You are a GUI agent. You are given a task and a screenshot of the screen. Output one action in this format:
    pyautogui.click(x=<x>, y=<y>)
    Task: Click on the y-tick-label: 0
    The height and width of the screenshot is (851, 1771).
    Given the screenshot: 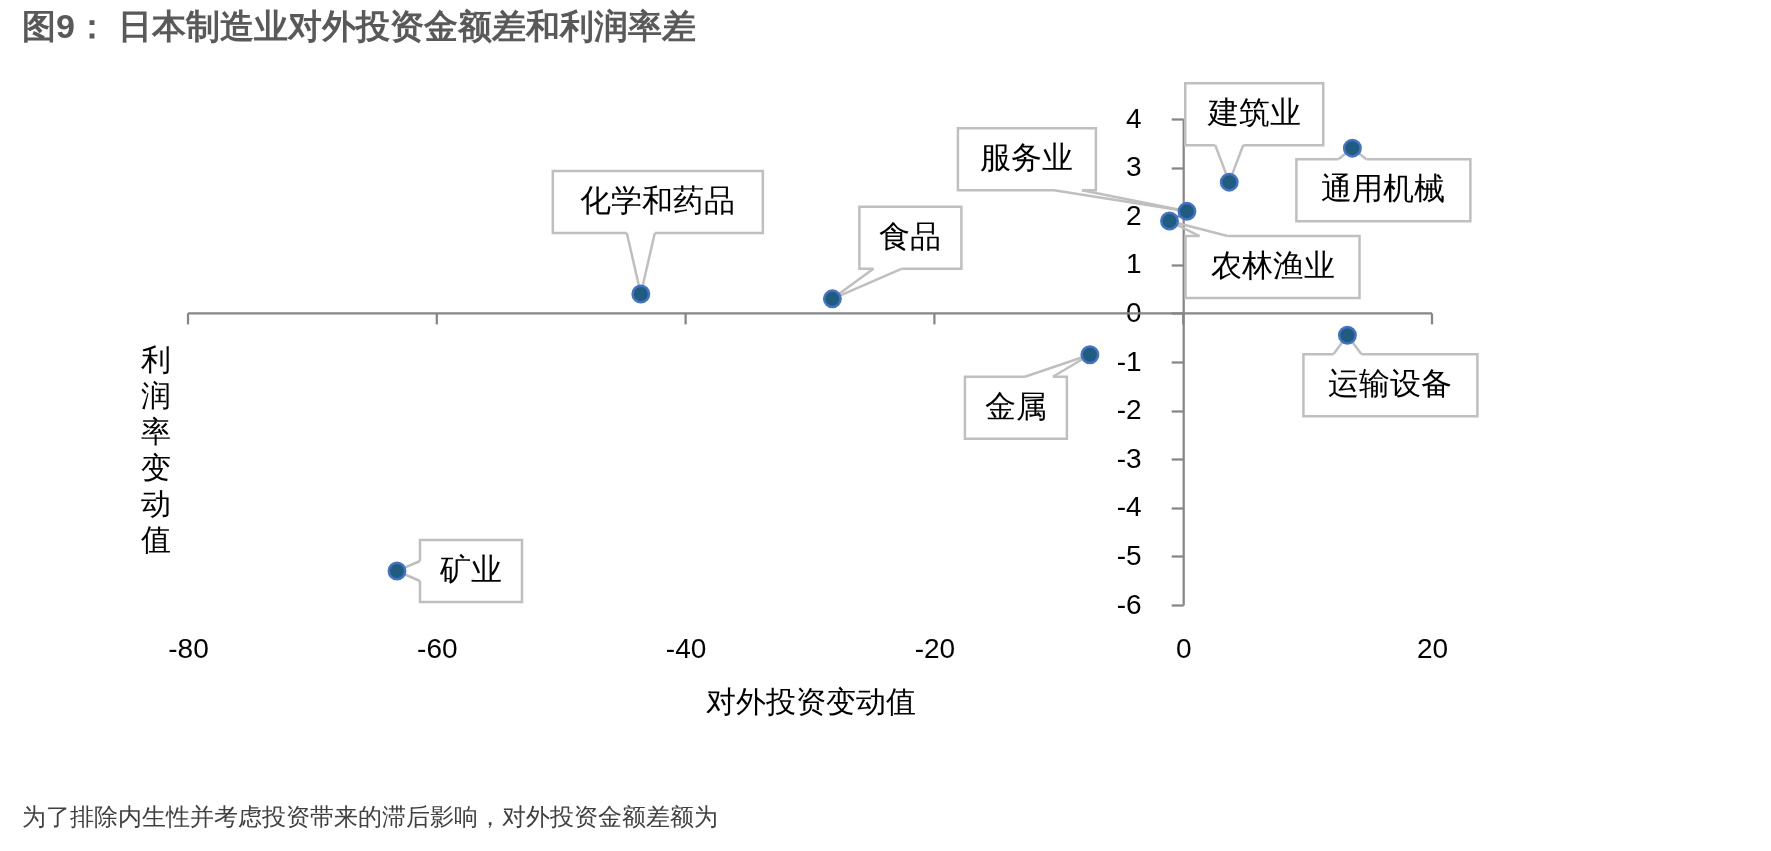 What is the action you would take?
    pyautogui.click(x=1134, y=312)
    